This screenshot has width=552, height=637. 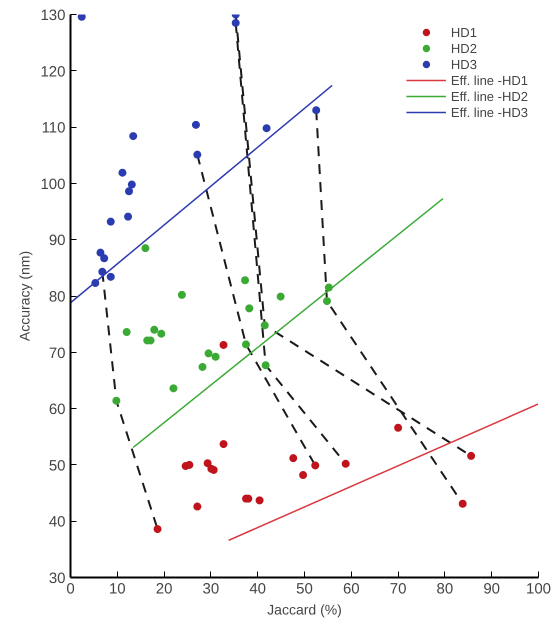 What do you see at coordinates (117, 589) in the screenshot?
I see `x-tick-label: 10` at bounding box center [117, 589].